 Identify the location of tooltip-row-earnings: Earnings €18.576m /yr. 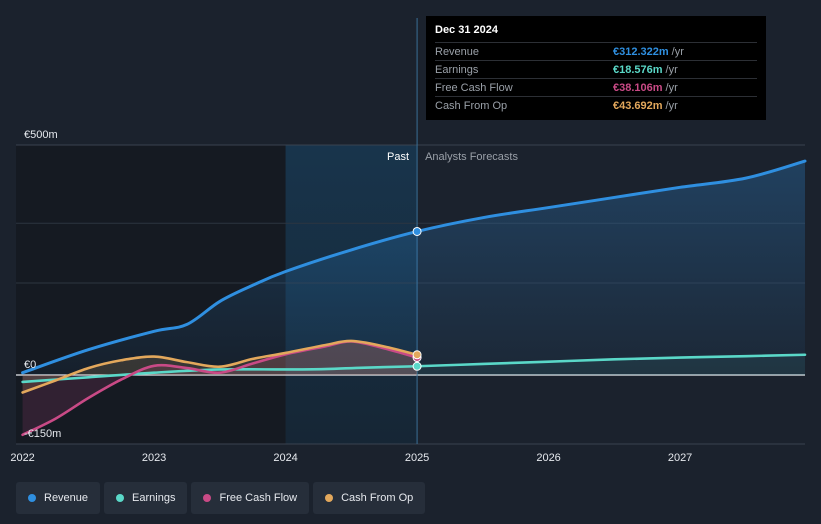
(596, 69).